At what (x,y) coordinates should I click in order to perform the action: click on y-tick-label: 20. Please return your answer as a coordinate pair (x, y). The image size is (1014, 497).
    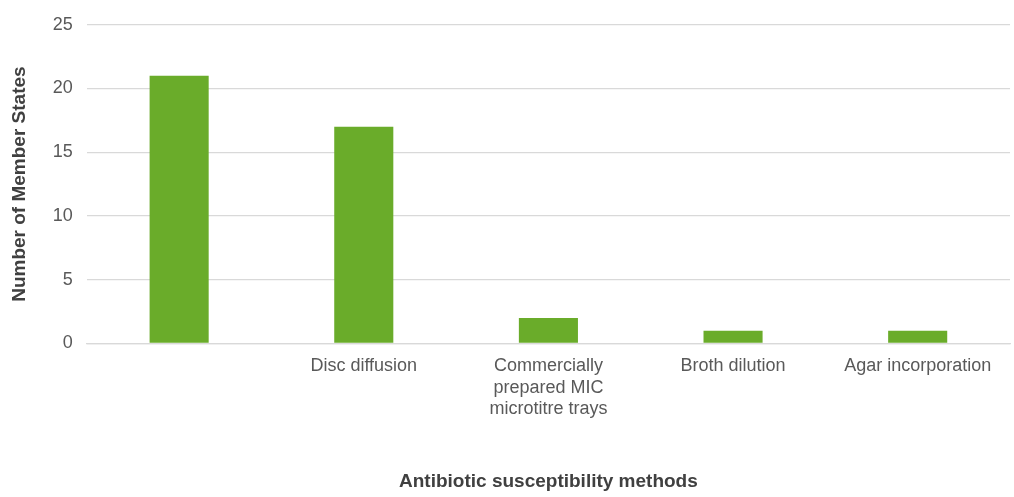
    Looking at the image, I should click on (62, 87).